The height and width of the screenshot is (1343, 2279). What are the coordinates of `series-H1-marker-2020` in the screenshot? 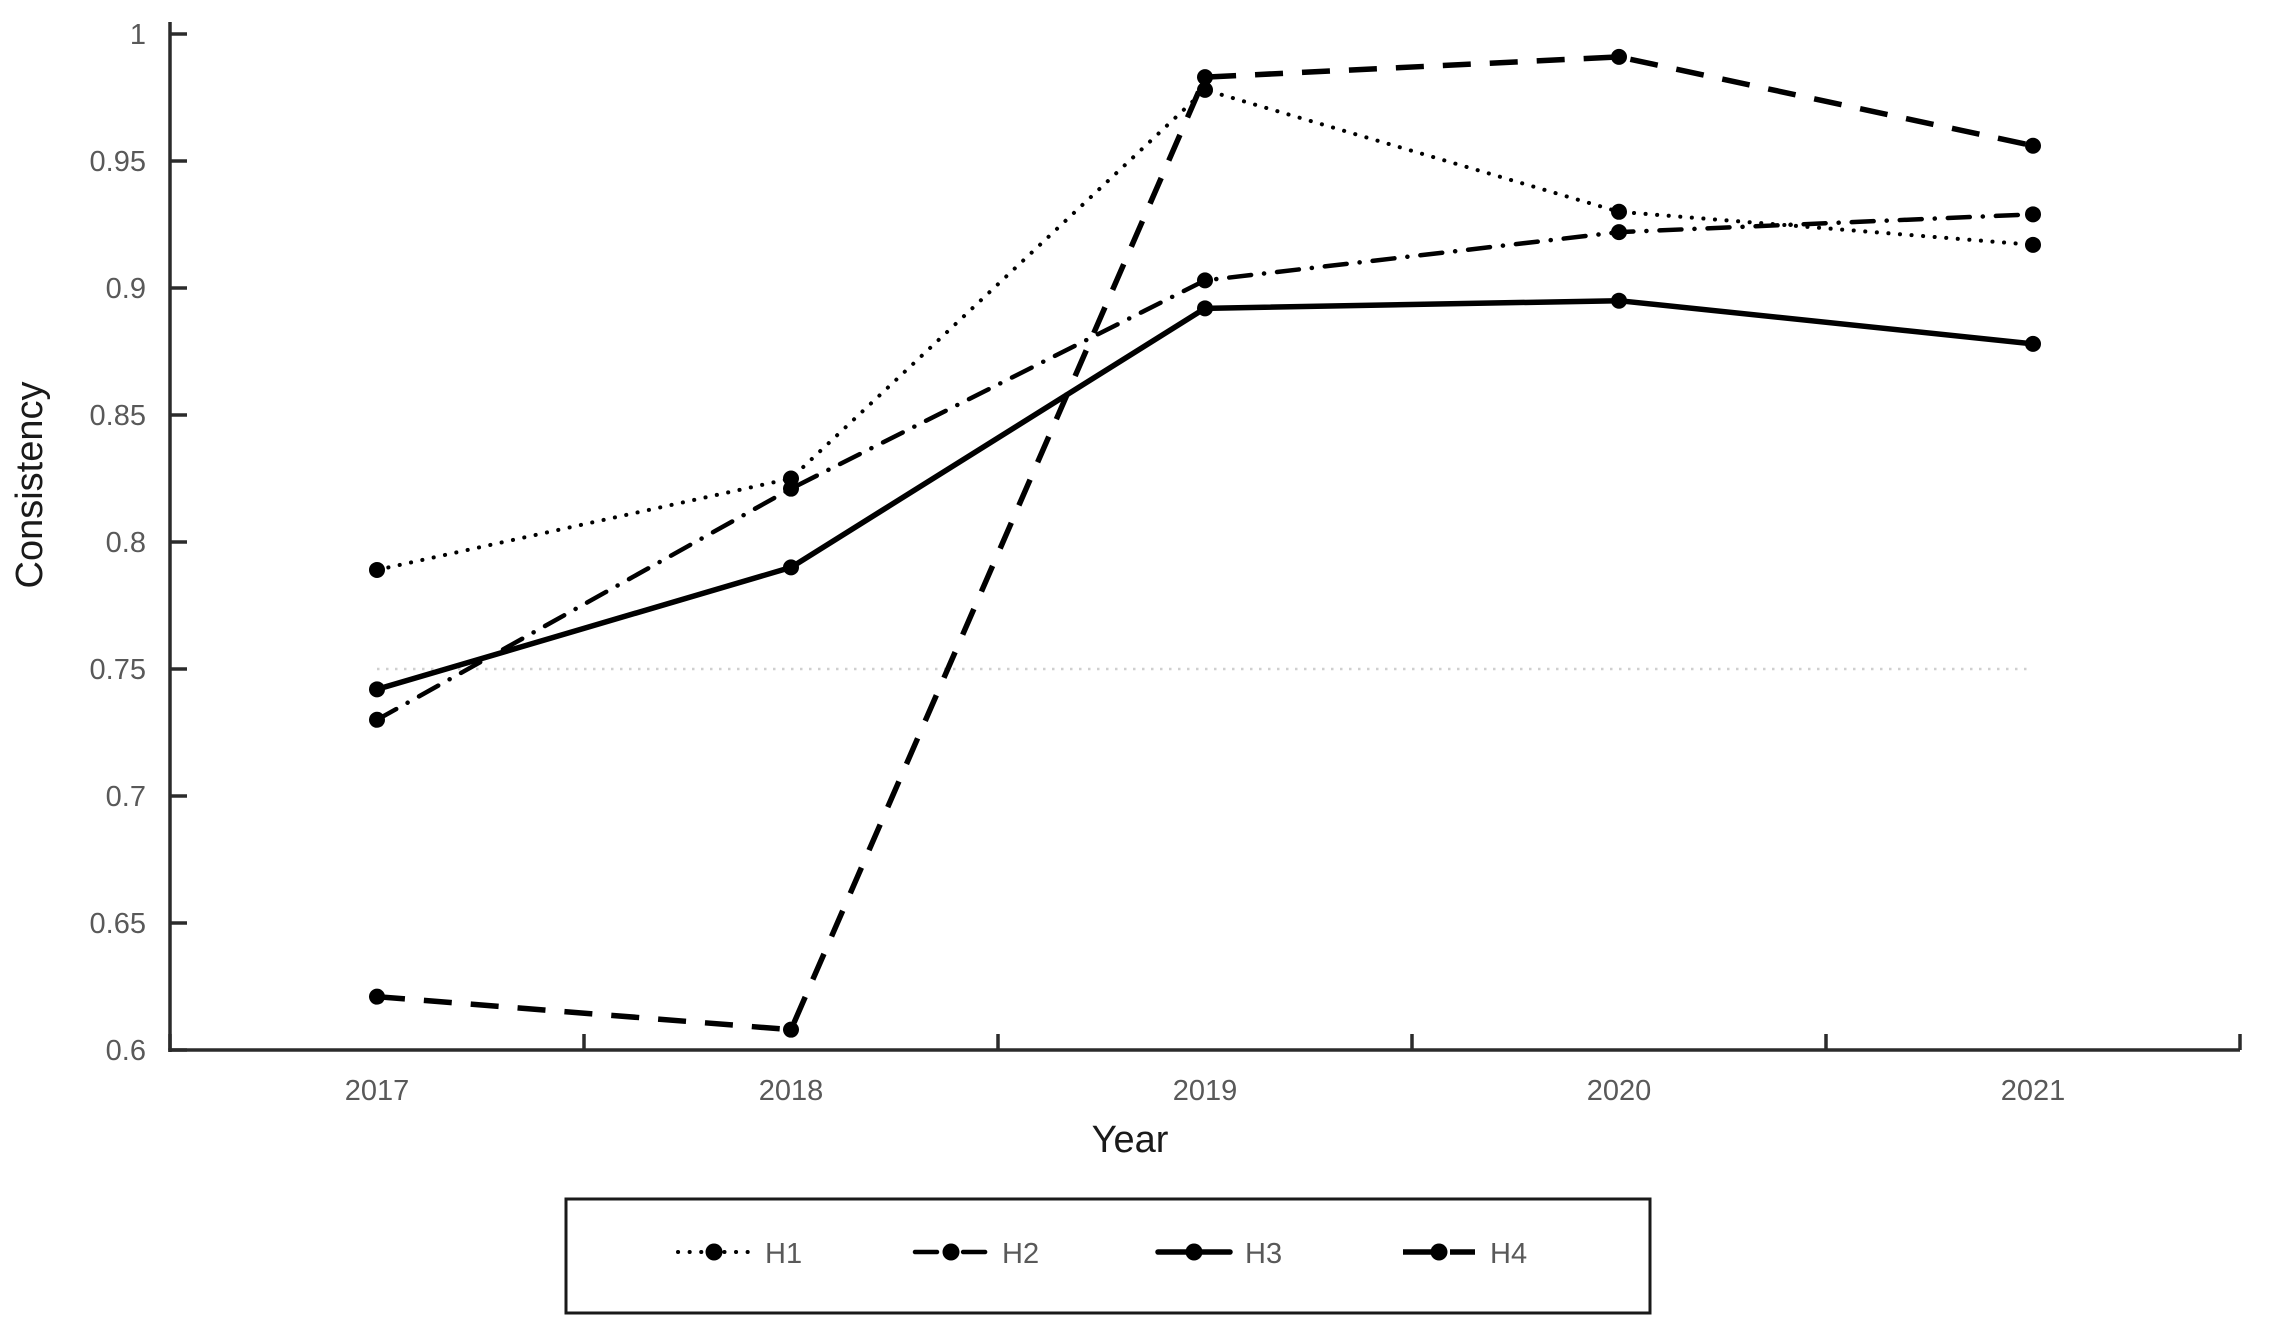 It's located at (1619, 211).